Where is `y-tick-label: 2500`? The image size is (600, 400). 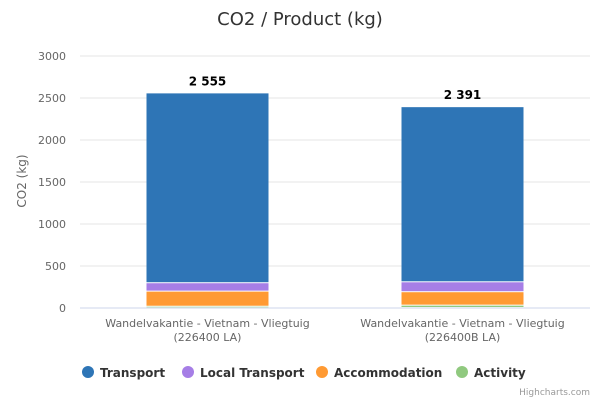
y-tick-label: 2500 is located at coordinates (52, 98).